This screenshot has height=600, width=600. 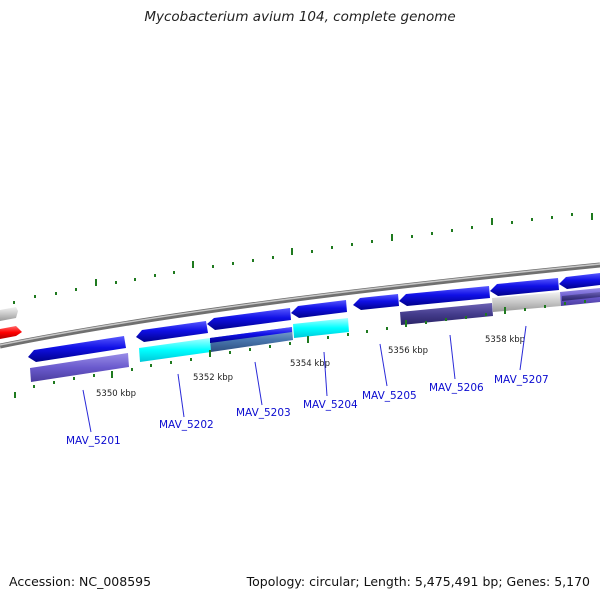 I want to click on gene-label-mav-5203: MAV_5203, so click(x=263, y=413).